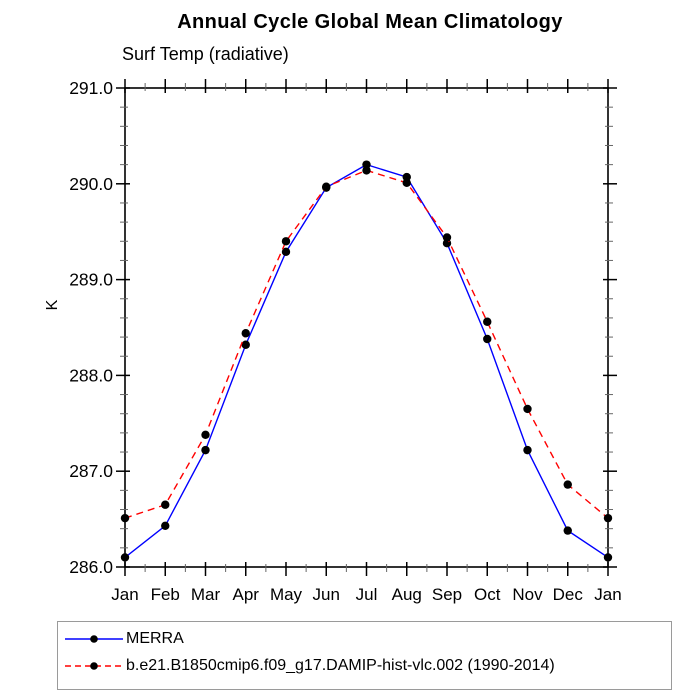  Describe the element at coordinates (447, 594) in the screenshot. I see `x-axis-tick-label: Sep` at that location.